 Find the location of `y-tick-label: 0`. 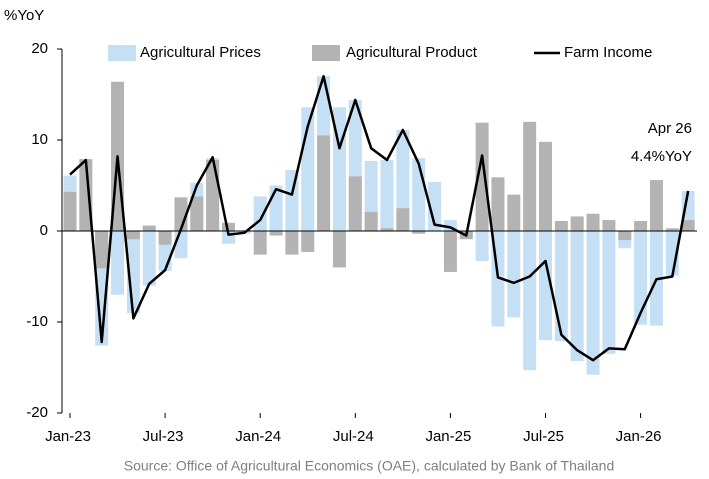

y-tick-label: 0 is located at coordinates (44, 230).